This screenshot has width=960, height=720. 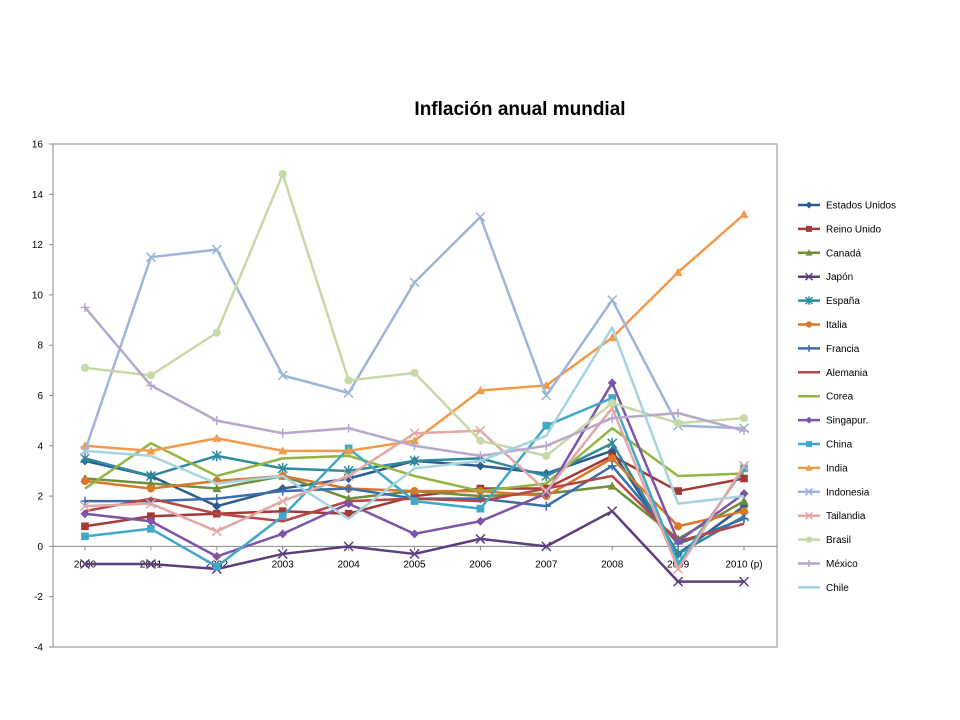 I want to click on x-tick-label: 2005, so click(x=414, y=564).